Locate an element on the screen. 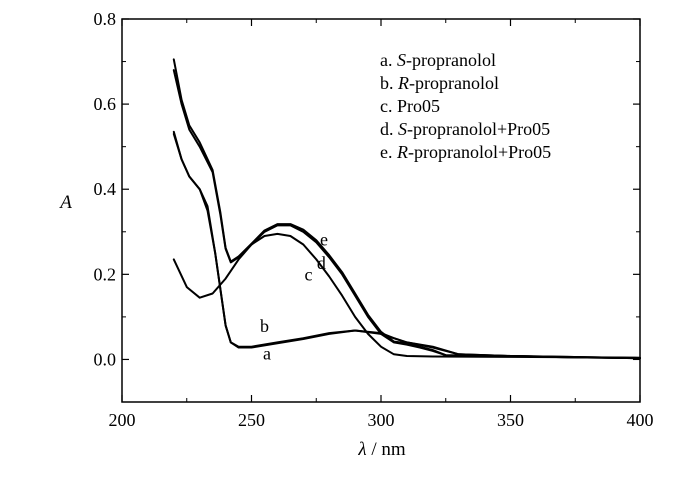 Image resolution: width=700 pixels, height=481 pixels. x-tick-label: 350 is located at coordinates (510, 420).